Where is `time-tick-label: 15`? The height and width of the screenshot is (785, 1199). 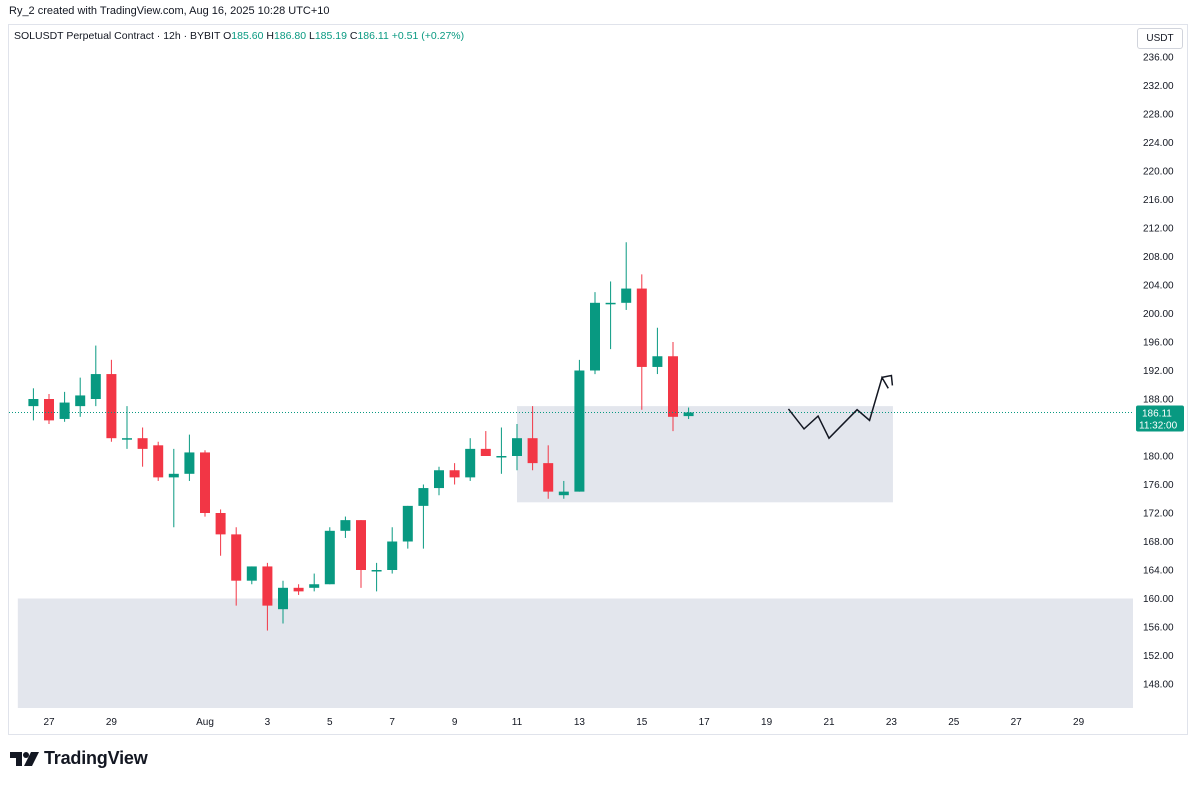 time-tick-label: 15 is located at coordinates (642, 722).